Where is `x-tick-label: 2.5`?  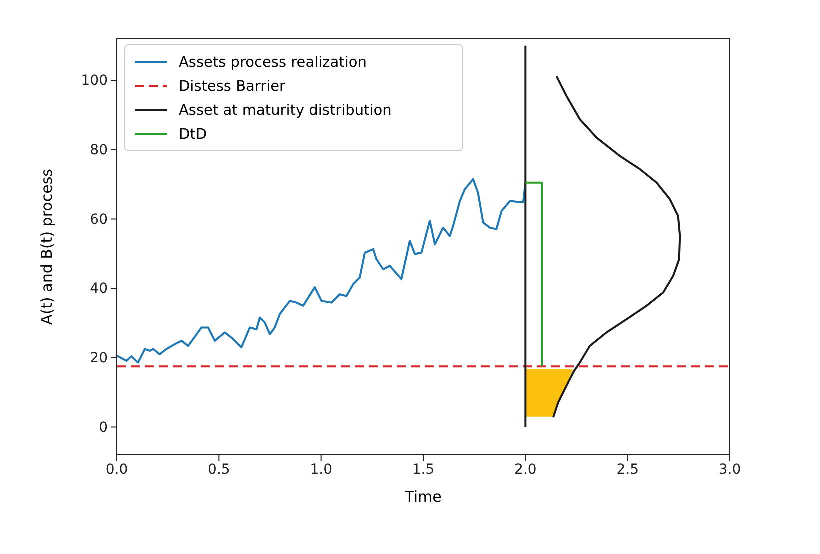 x-tick-label: 2.5 is located at coordinates (627, 470).